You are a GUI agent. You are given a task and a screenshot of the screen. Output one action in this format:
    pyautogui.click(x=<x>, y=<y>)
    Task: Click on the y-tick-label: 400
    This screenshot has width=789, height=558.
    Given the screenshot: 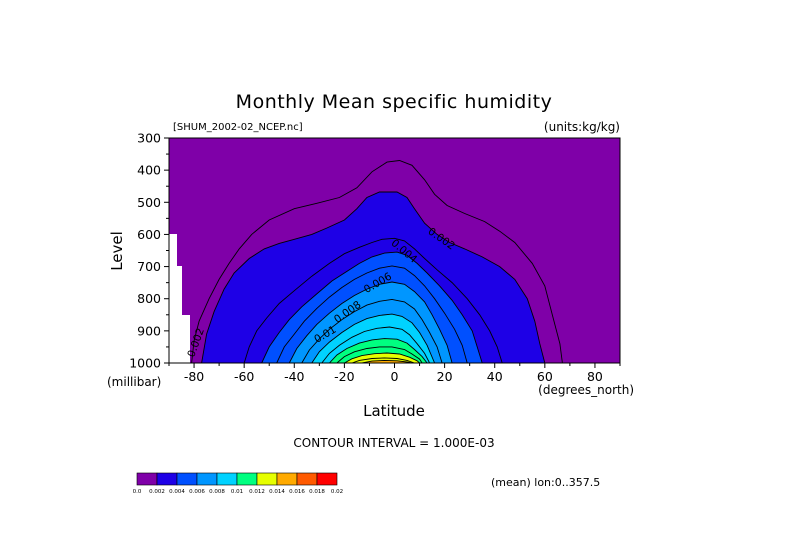 What is the action you would take?
    pyautogui.click(x=149, y=170)
    